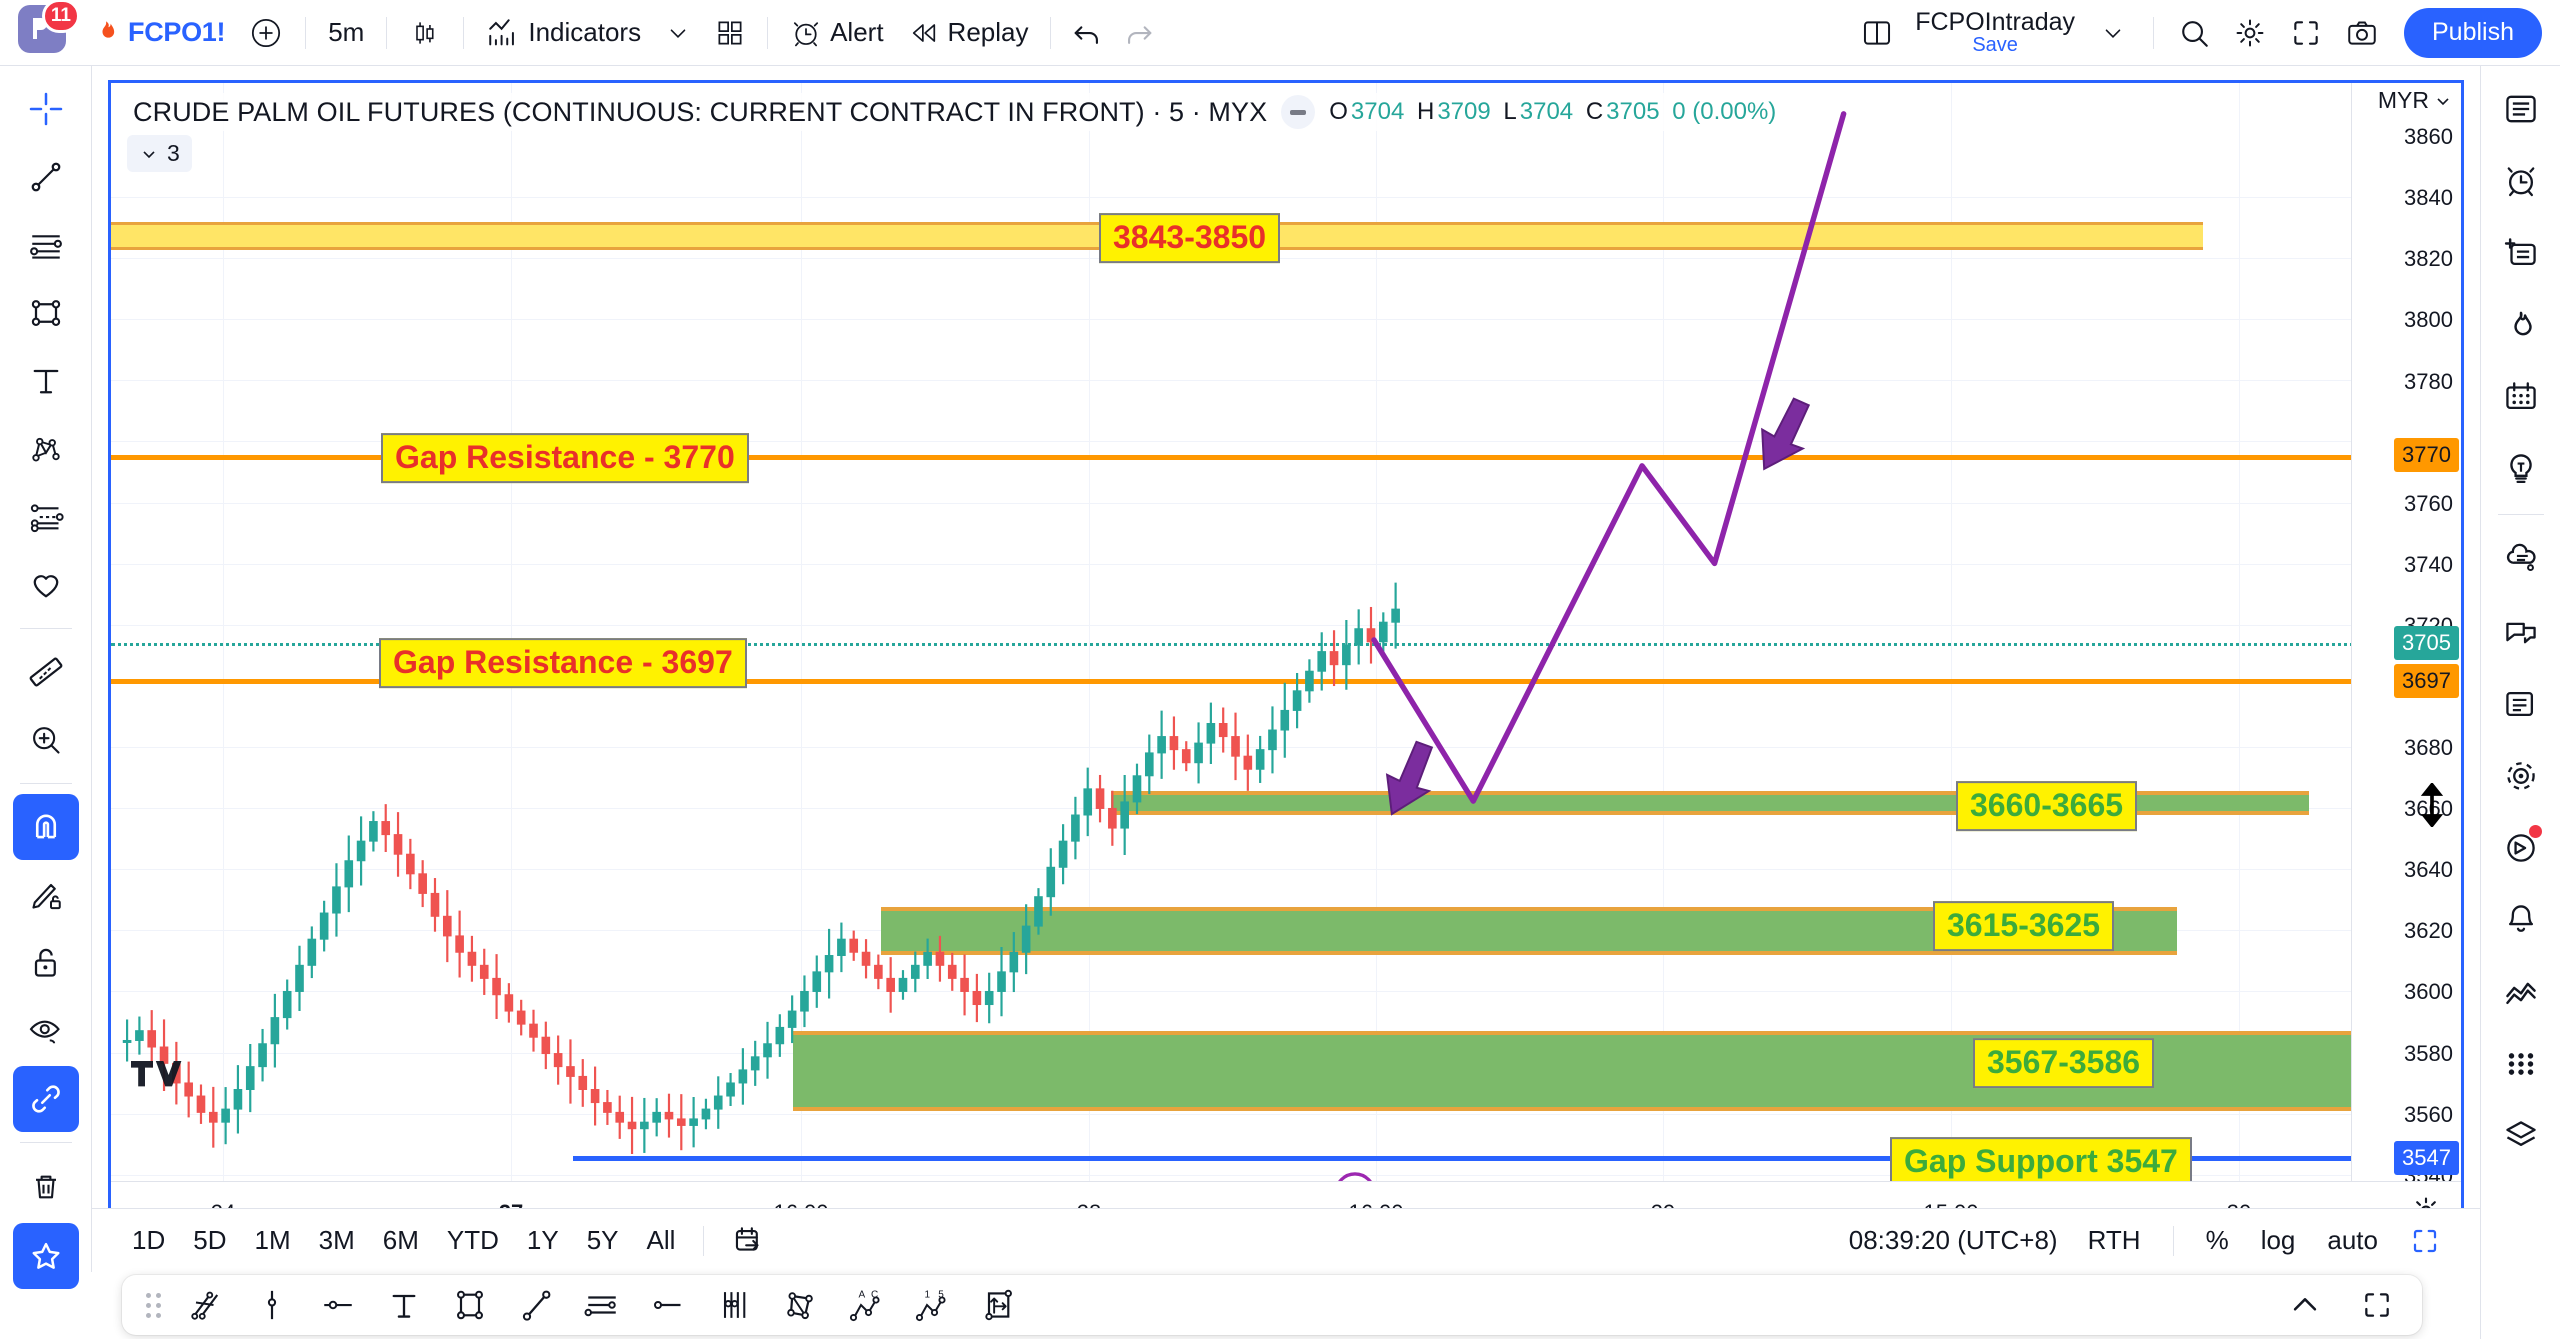 The height and width of the screenshot is (1339, 2560). Describe the element at coordinates (1462, 1158) in the screenshot. I see `gap-support-3547-line` at that location.